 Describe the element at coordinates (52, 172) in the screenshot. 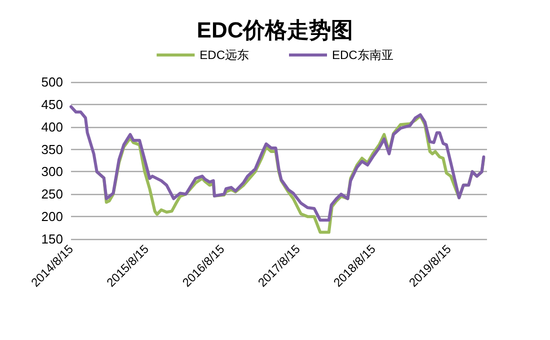

I see `y-tick-label: 300` at that location.